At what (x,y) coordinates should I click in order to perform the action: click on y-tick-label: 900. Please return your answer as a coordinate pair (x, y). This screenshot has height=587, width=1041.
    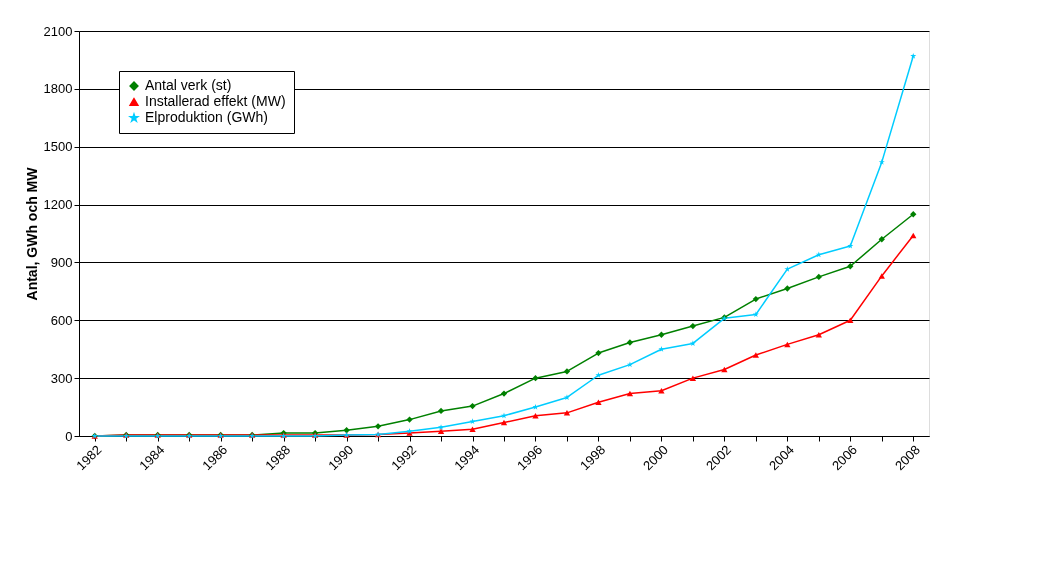
    Looking at the image, I should click on (61, 262).